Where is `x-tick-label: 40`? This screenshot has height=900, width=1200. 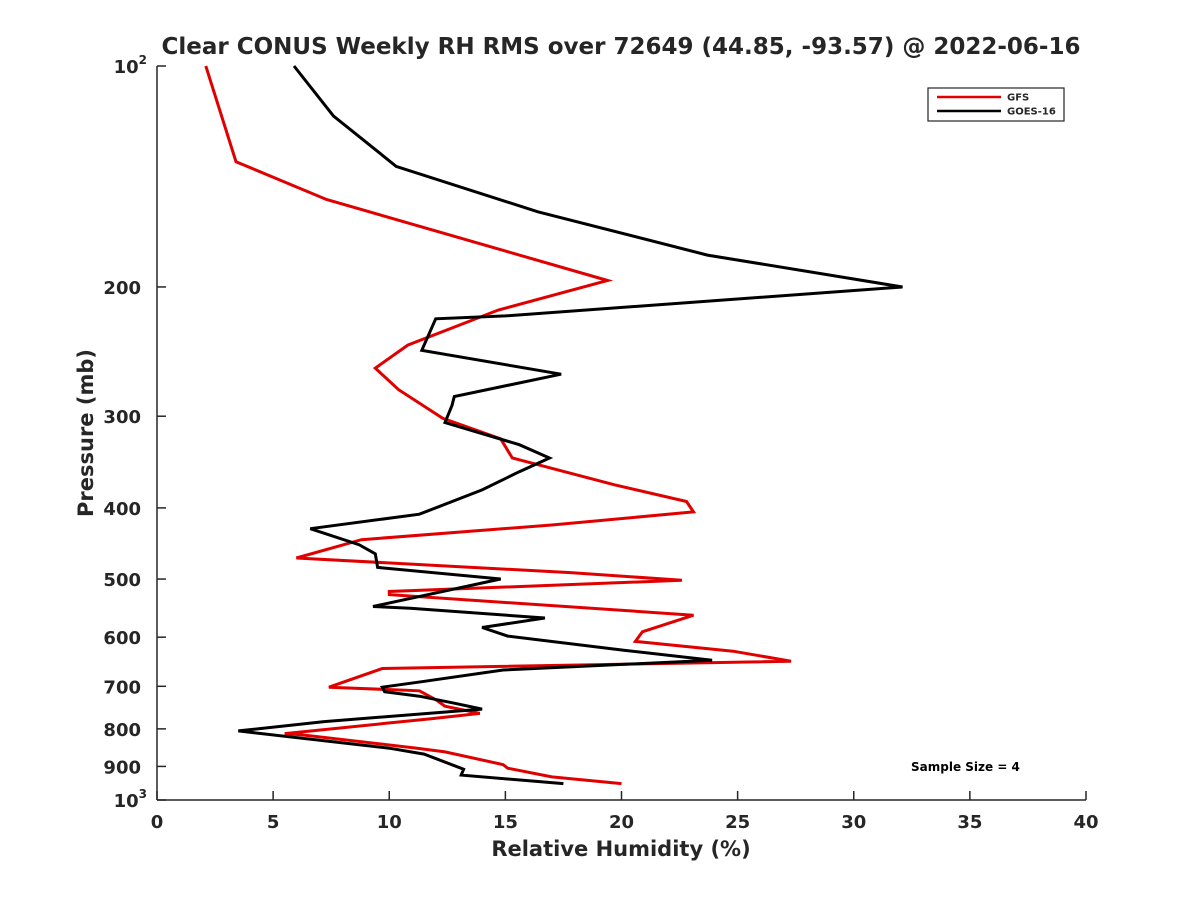
x-tick-label: 40 is located at coordinates (1085, 822).